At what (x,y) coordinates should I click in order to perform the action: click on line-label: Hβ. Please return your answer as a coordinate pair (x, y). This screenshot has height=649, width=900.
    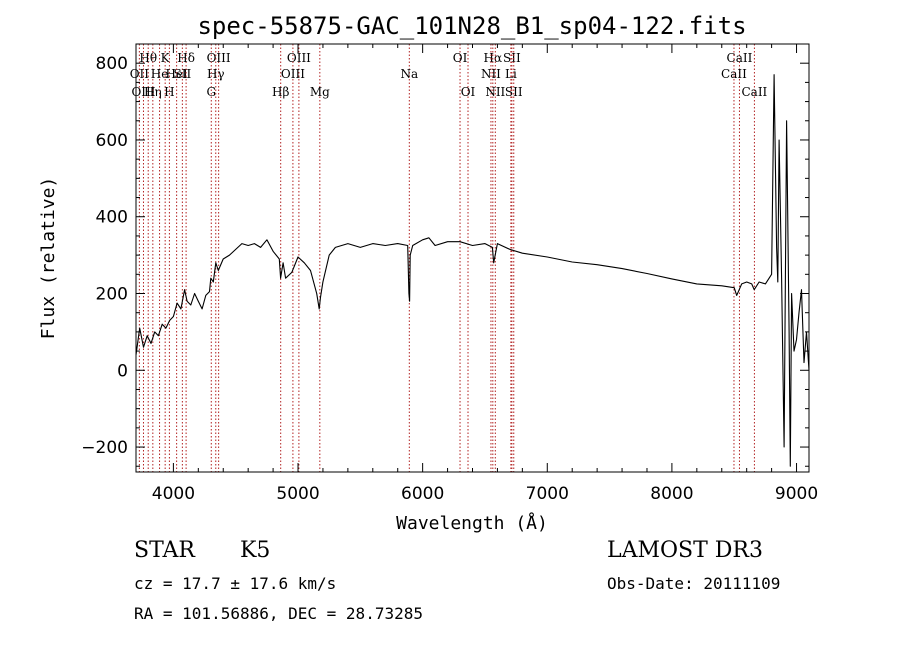
    Looking at the image, I should click on (280, 92).